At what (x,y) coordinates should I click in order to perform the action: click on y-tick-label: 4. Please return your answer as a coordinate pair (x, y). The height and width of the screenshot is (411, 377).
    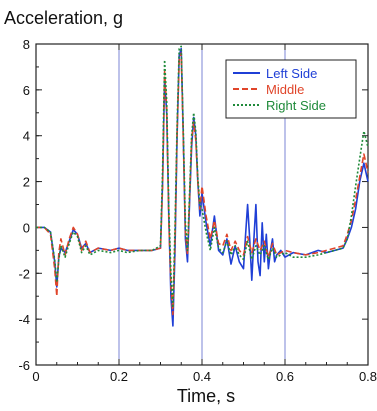
    Looking at the image, I should click on (26, 136).